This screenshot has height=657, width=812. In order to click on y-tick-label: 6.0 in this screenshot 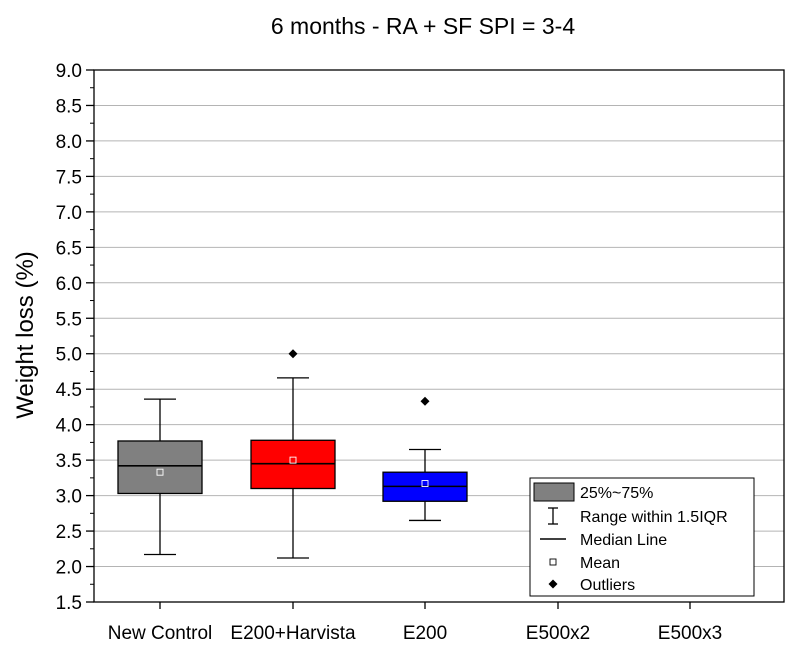, I will do `click(69, 284)`.